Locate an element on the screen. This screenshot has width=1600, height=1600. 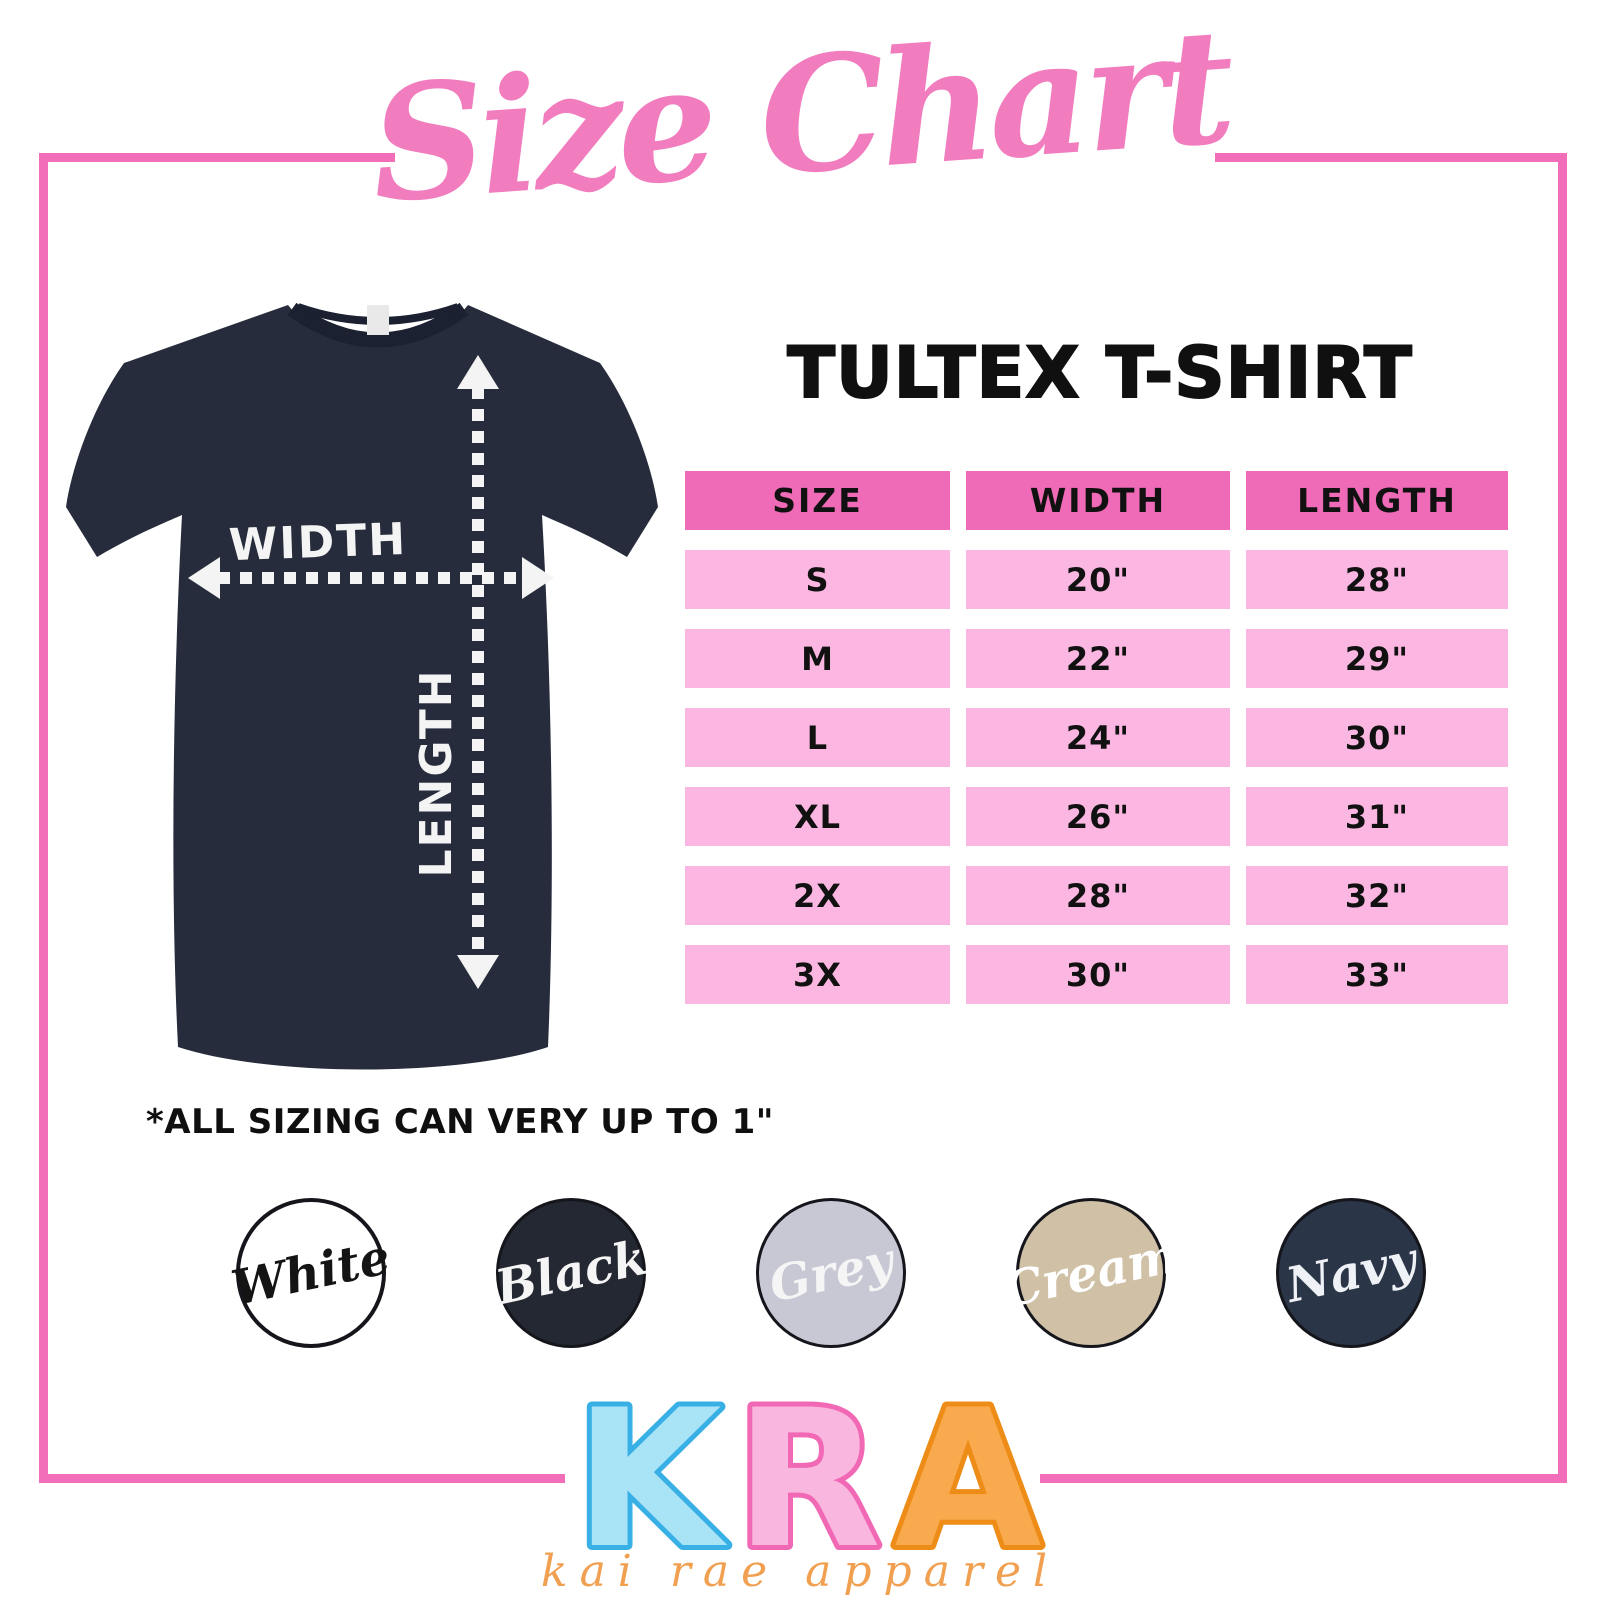
swatch-label: White is located at coordinates (311, 1273).